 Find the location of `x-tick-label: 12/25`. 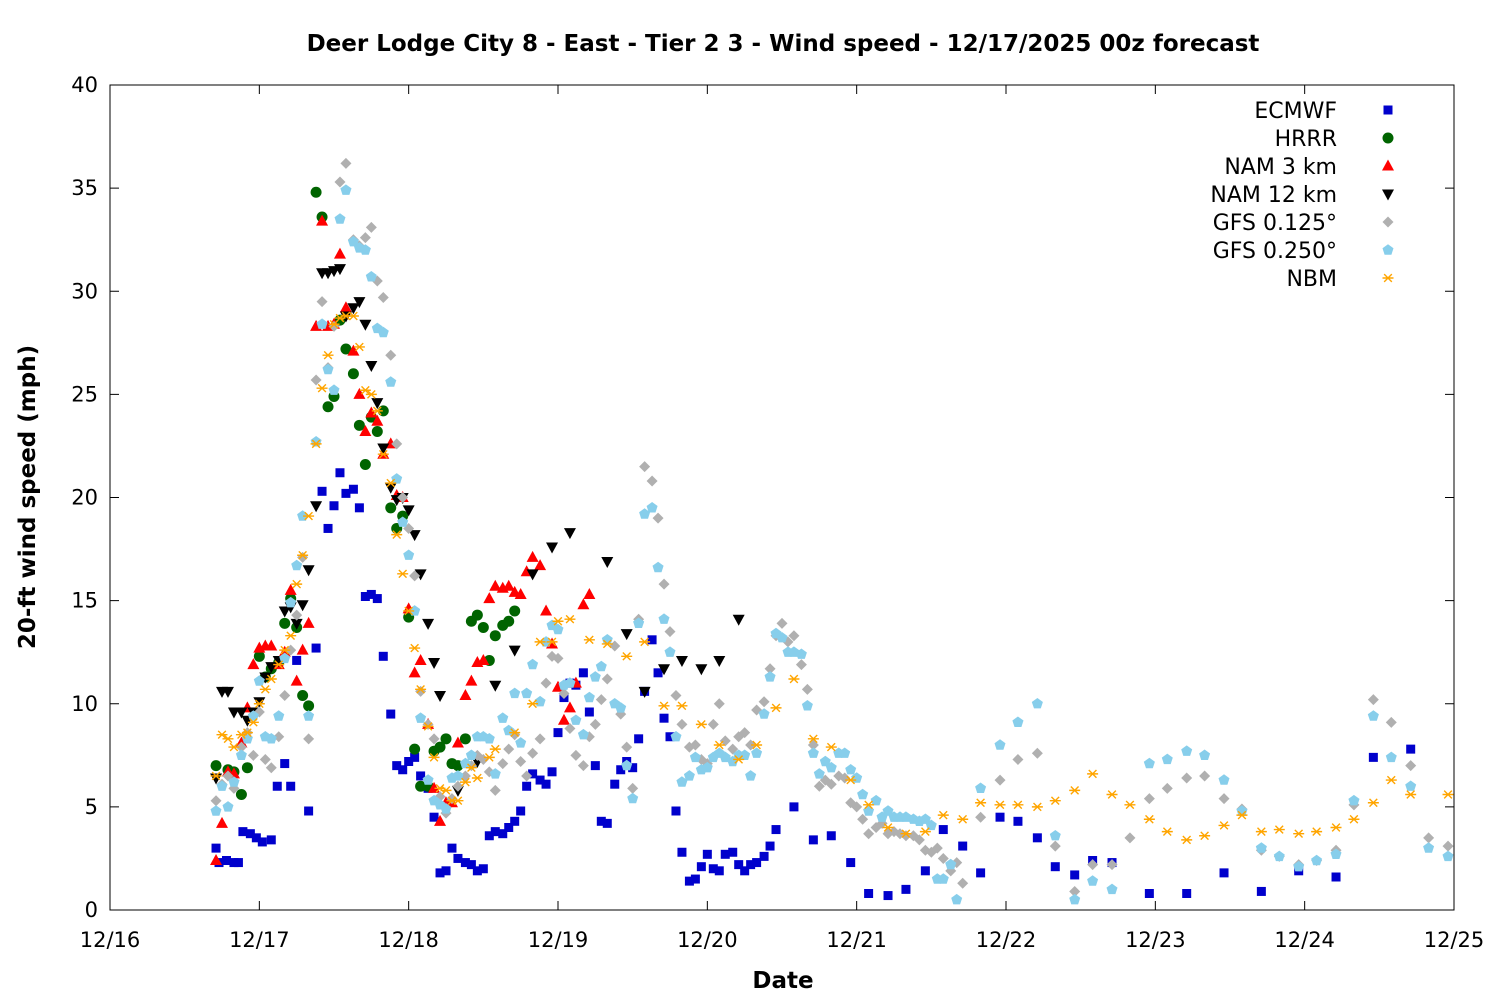

x-tick-label: 12/25 is located at coordinates (1454, 940).